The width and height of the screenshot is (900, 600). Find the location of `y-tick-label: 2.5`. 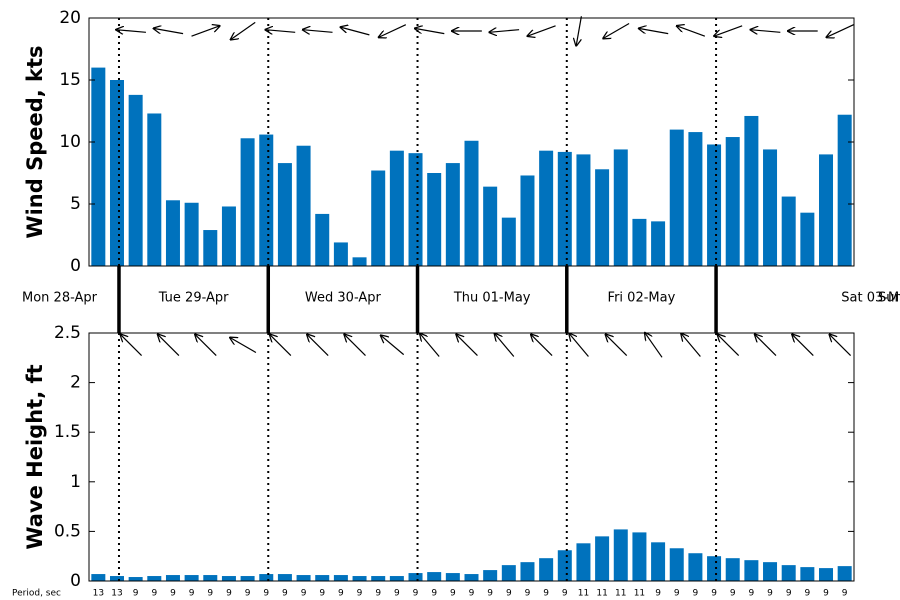

y-tick-label: 2.5 is located at coordinates (67, 333).